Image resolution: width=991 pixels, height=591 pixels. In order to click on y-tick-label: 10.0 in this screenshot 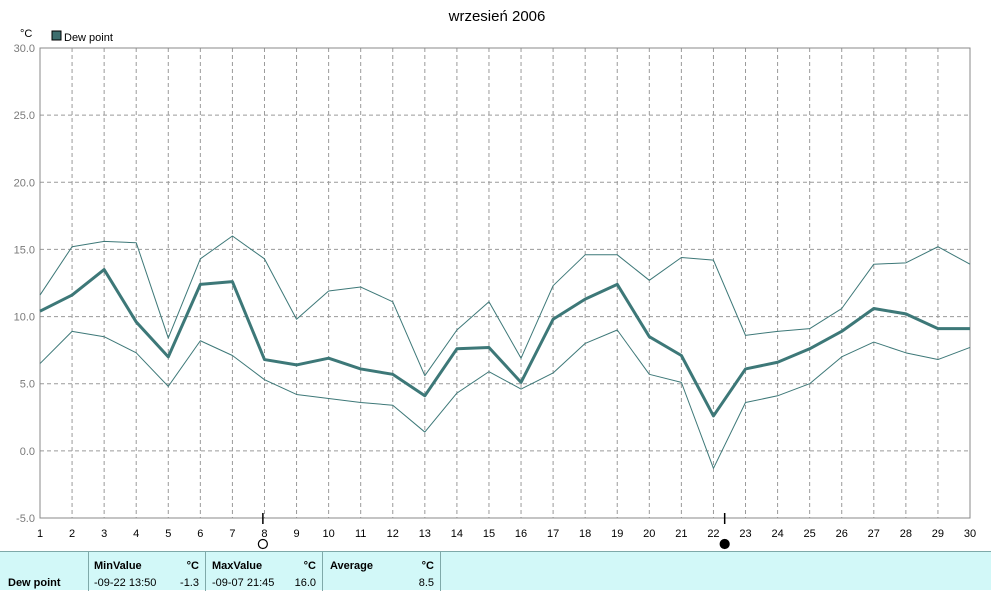, I will do `click(24, 318)`.